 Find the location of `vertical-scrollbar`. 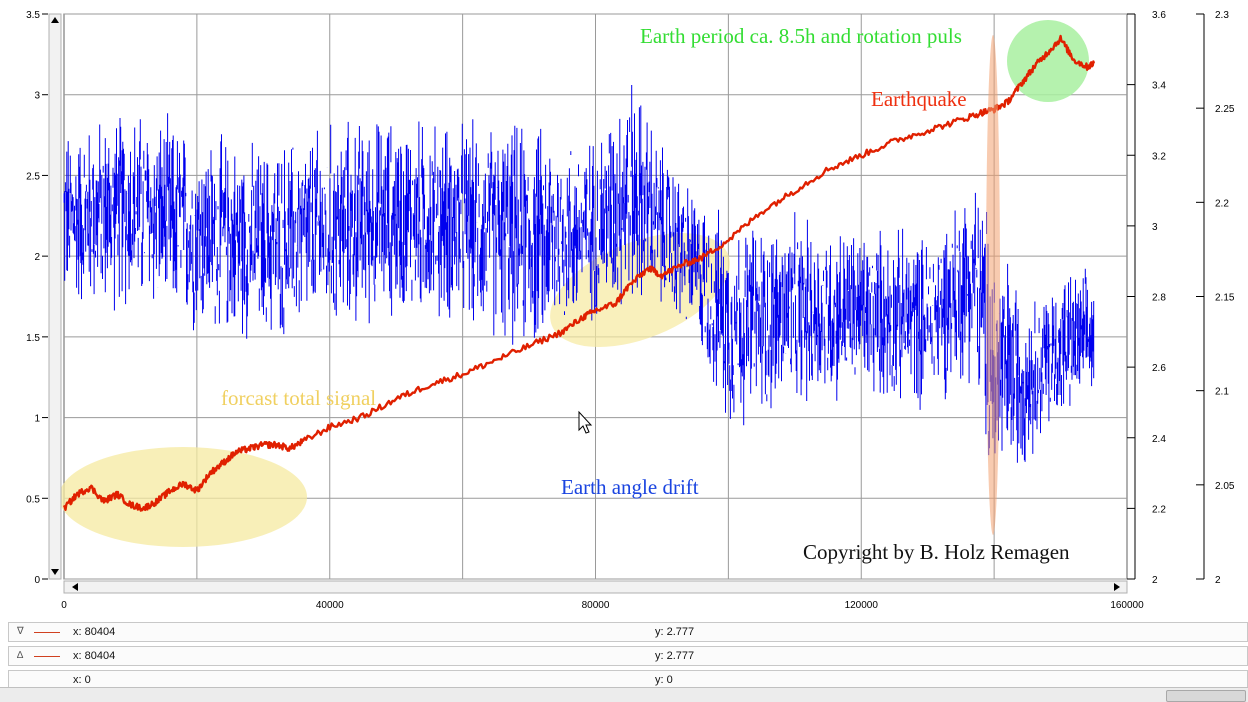

vertical-scrollbar is located at coordinates (55, 296).